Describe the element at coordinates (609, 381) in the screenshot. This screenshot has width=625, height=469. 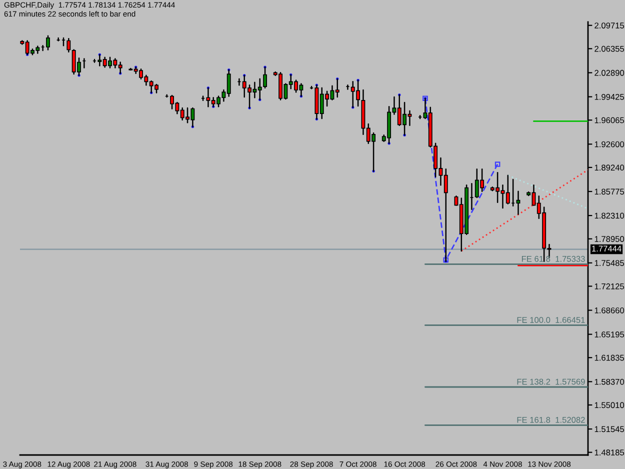
I see `y-tick-label: 1.58370` at that location.